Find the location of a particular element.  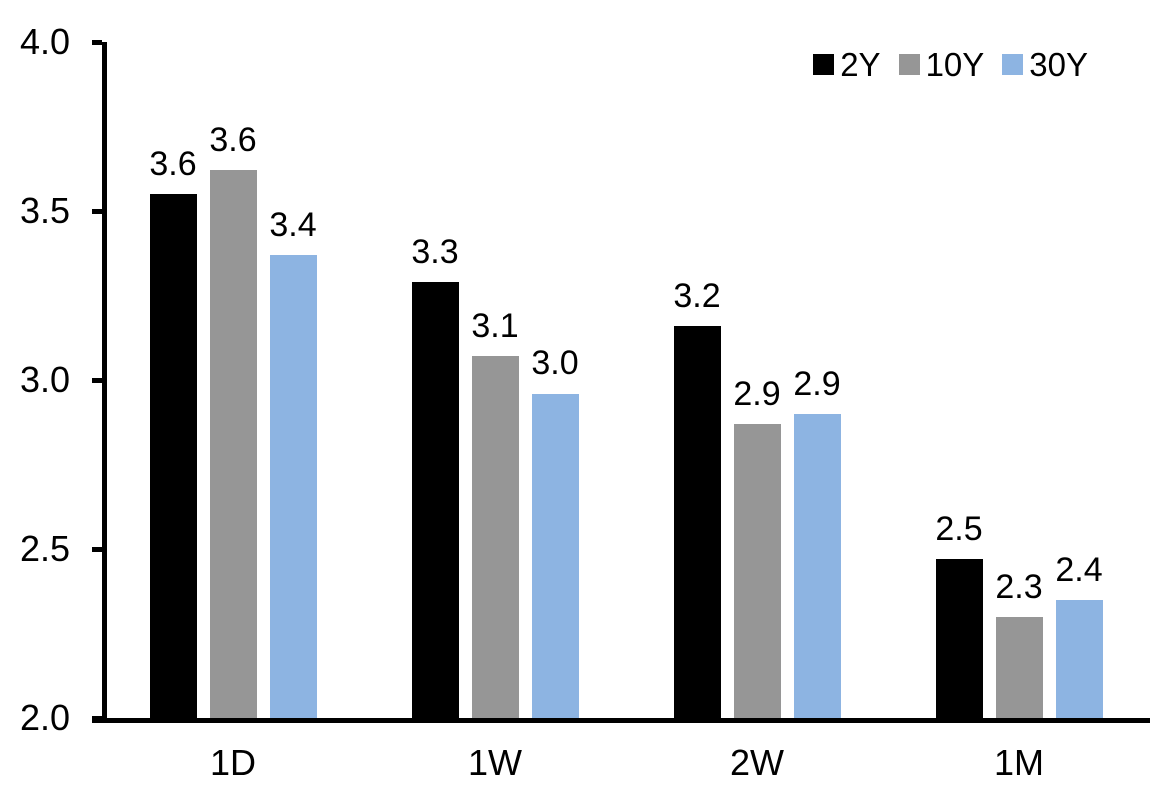

bar-slot-30y-1m: 2.4 is located at coordinates (1079, 634).